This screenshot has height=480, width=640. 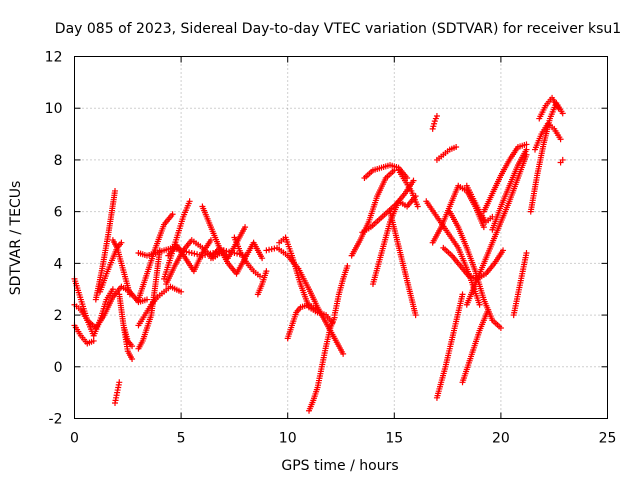 I want to click on y-tick-label: 2, so click(x=58, y=316).